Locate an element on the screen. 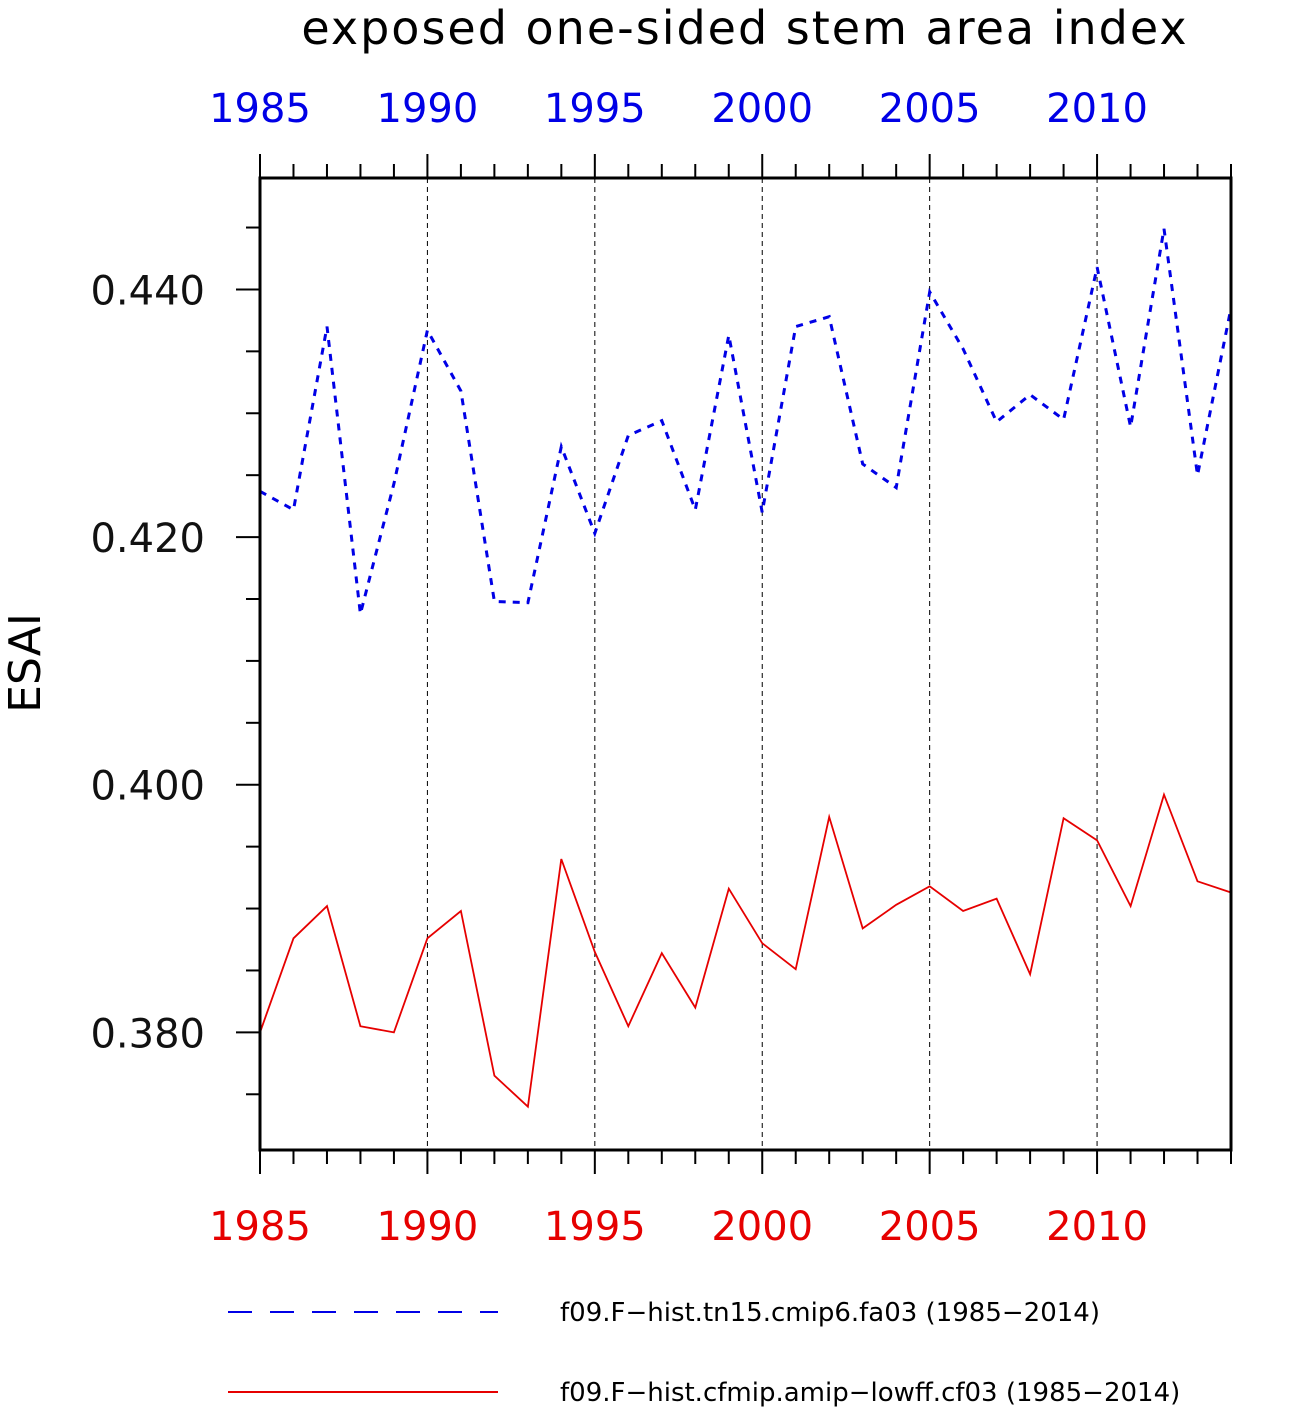 The height and width of the screenshot is (1410, 1302). y-axis-label: ESAI is located at coordinates (25, 663).